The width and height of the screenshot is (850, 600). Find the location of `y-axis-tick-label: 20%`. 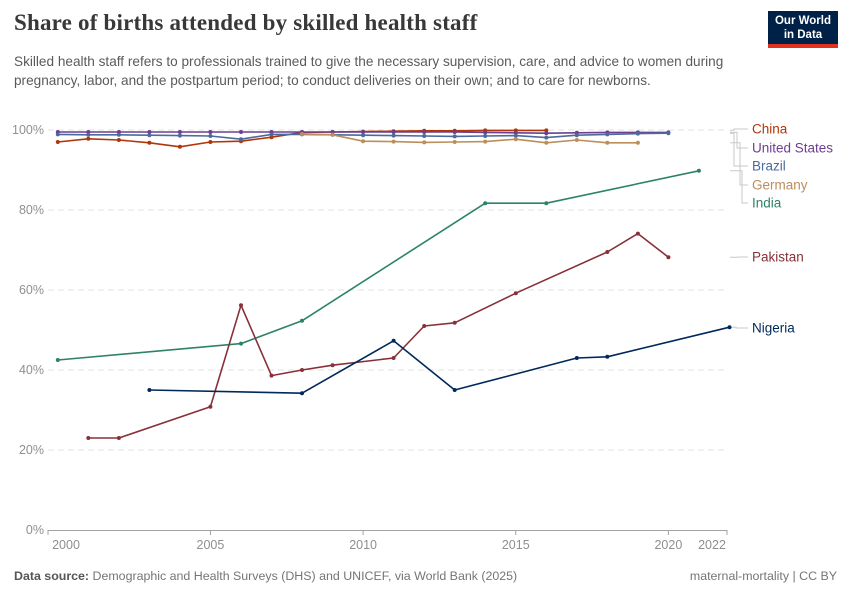

y-axis-tick-label: 20% is located at coordinates (31, 450).